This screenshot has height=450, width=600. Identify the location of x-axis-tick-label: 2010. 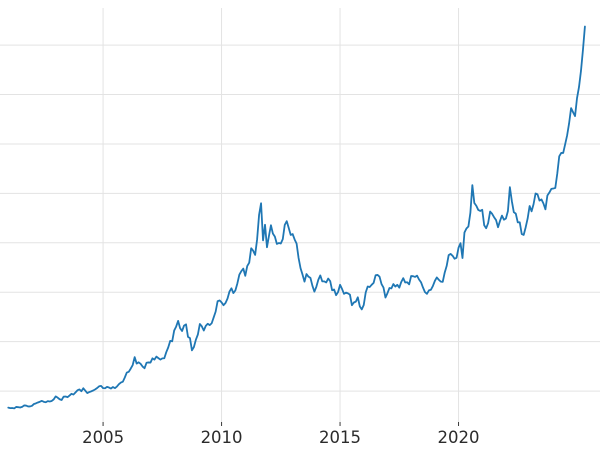
(222, 437).